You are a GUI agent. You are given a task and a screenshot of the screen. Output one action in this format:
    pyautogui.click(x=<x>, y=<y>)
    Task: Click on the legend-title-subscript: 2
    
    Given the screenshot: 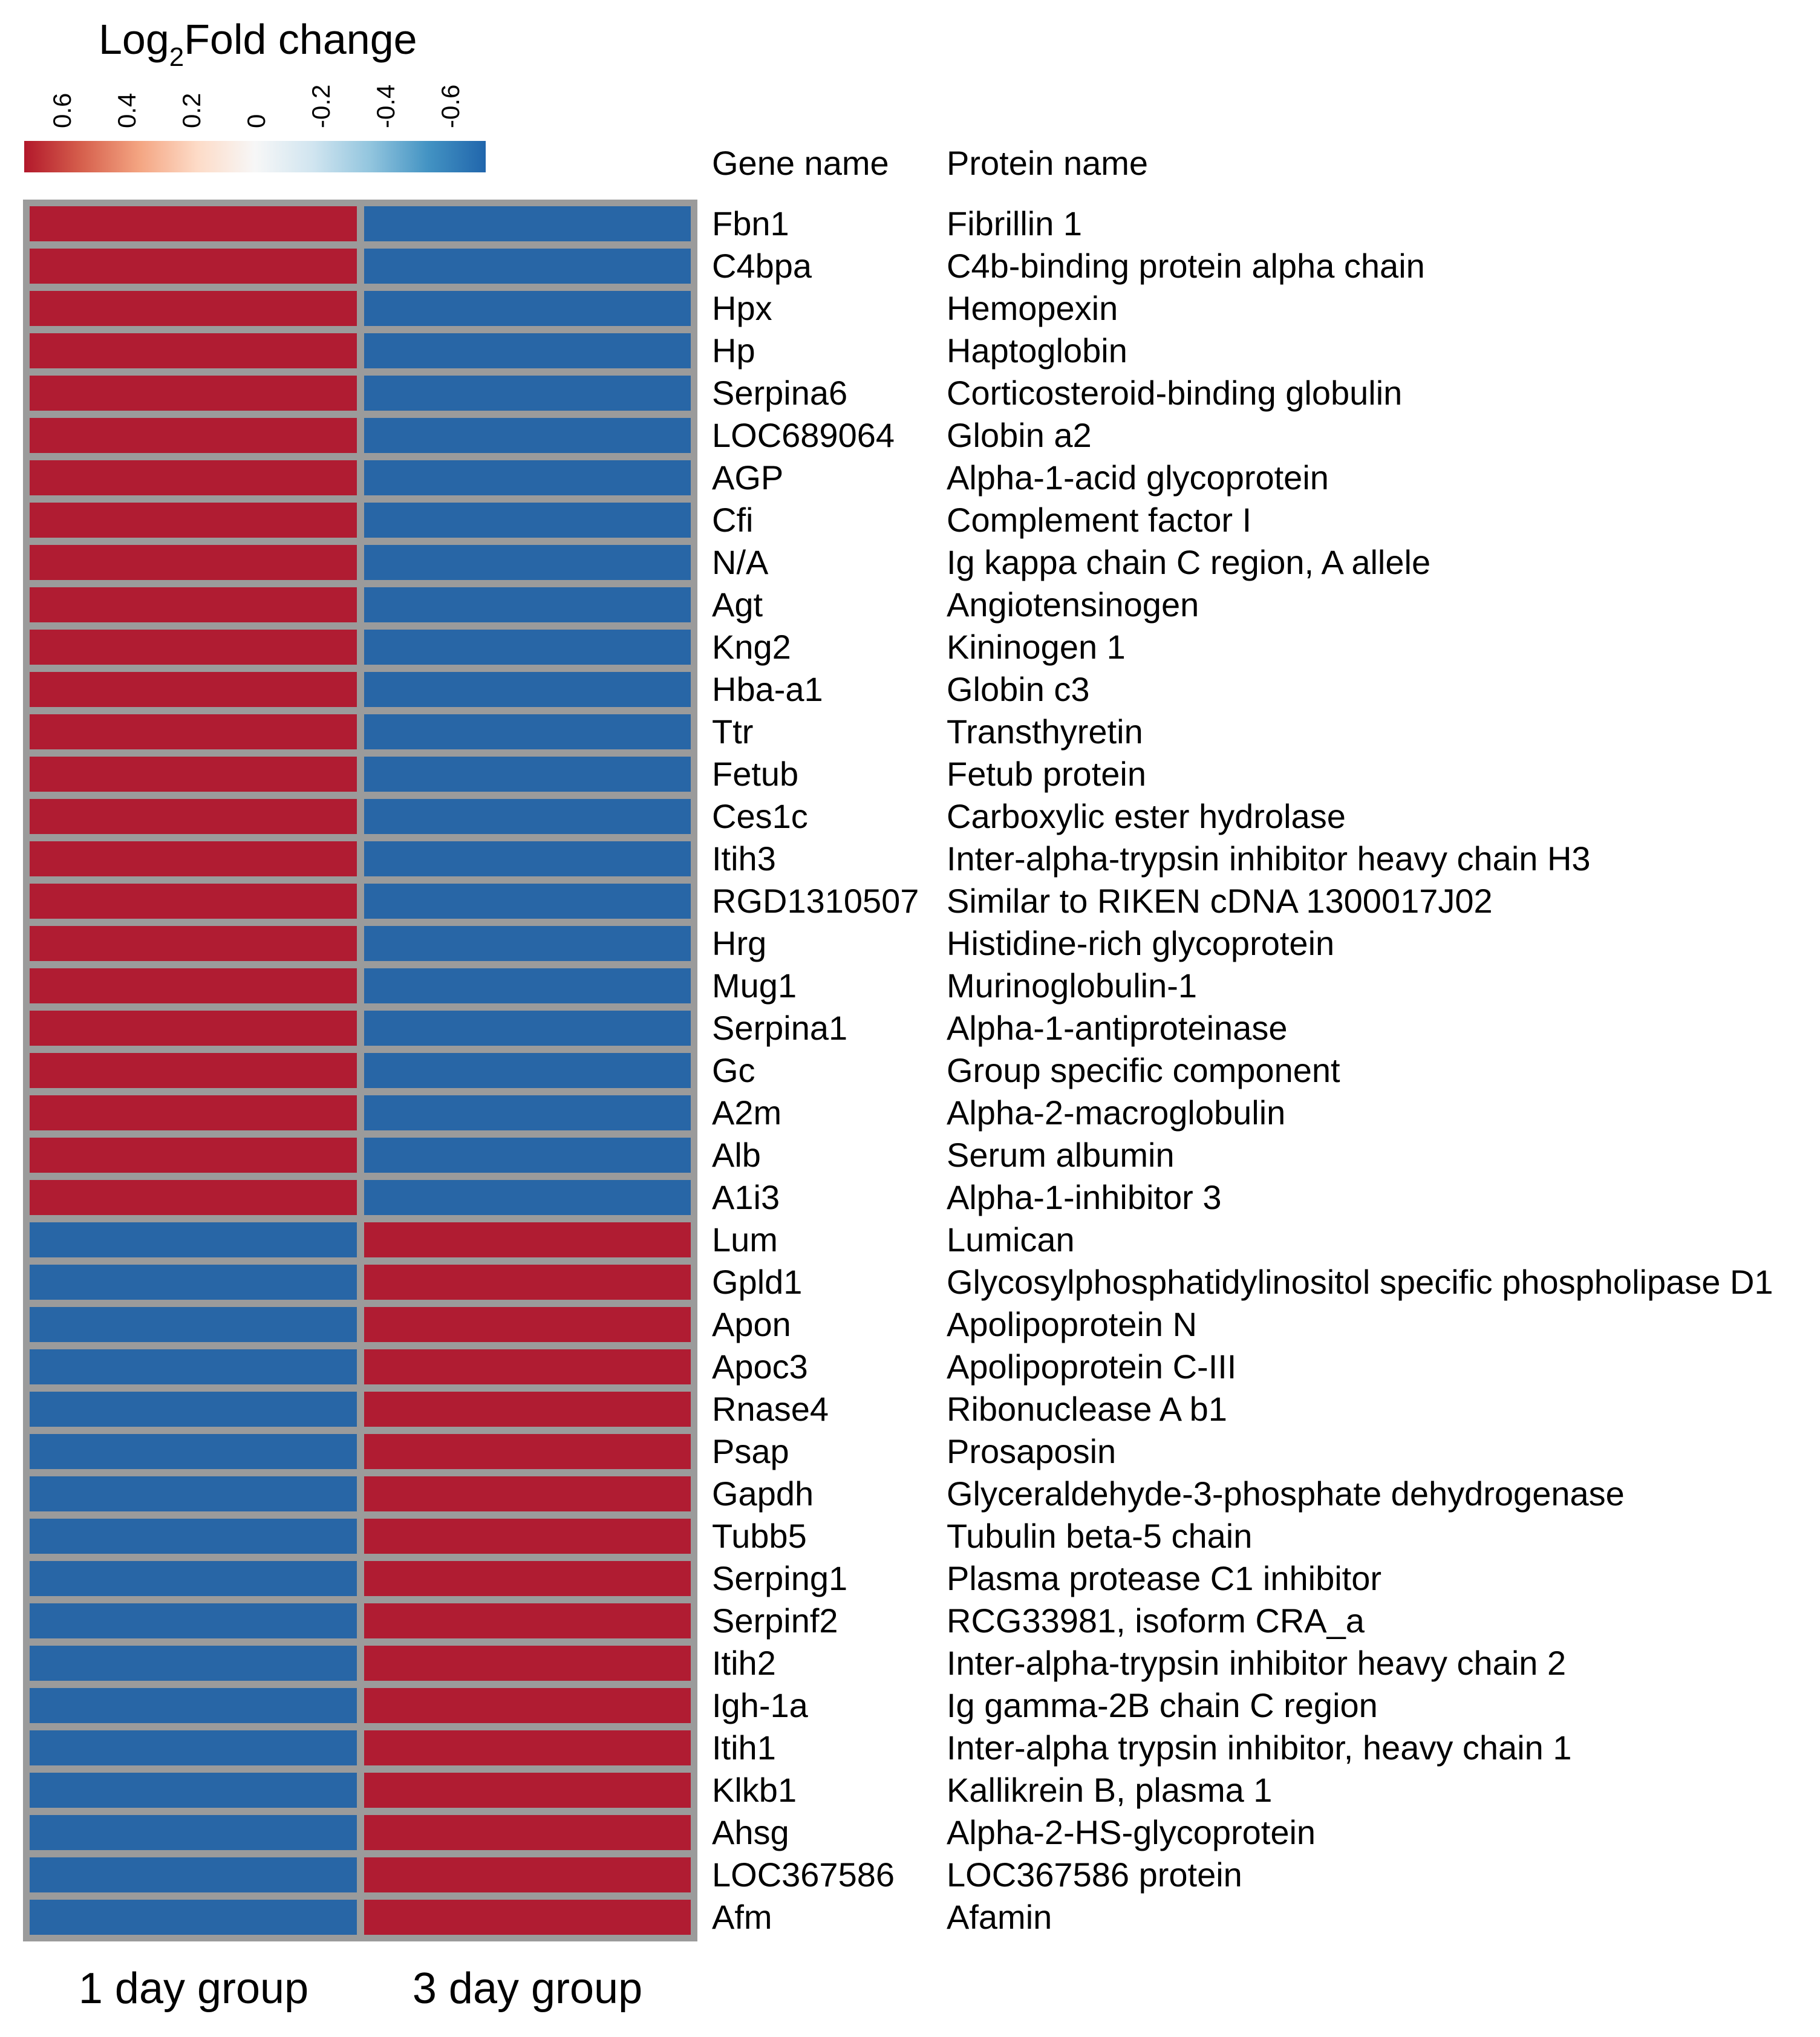 What is the action you would take?
    pyautogui.click(x=176, y=57)
    